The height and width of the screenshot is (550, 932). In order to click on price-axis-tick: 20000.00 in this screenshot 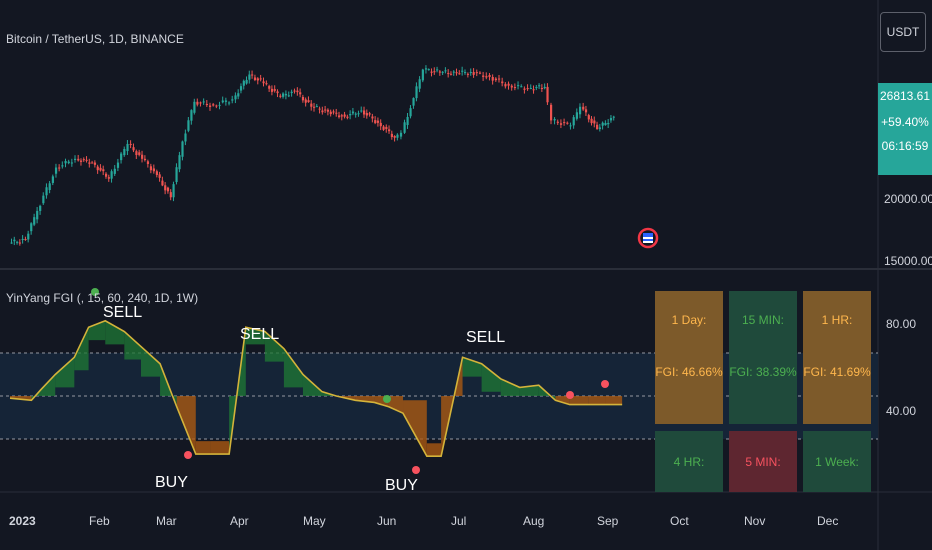, I will do `click(908, 199)`.